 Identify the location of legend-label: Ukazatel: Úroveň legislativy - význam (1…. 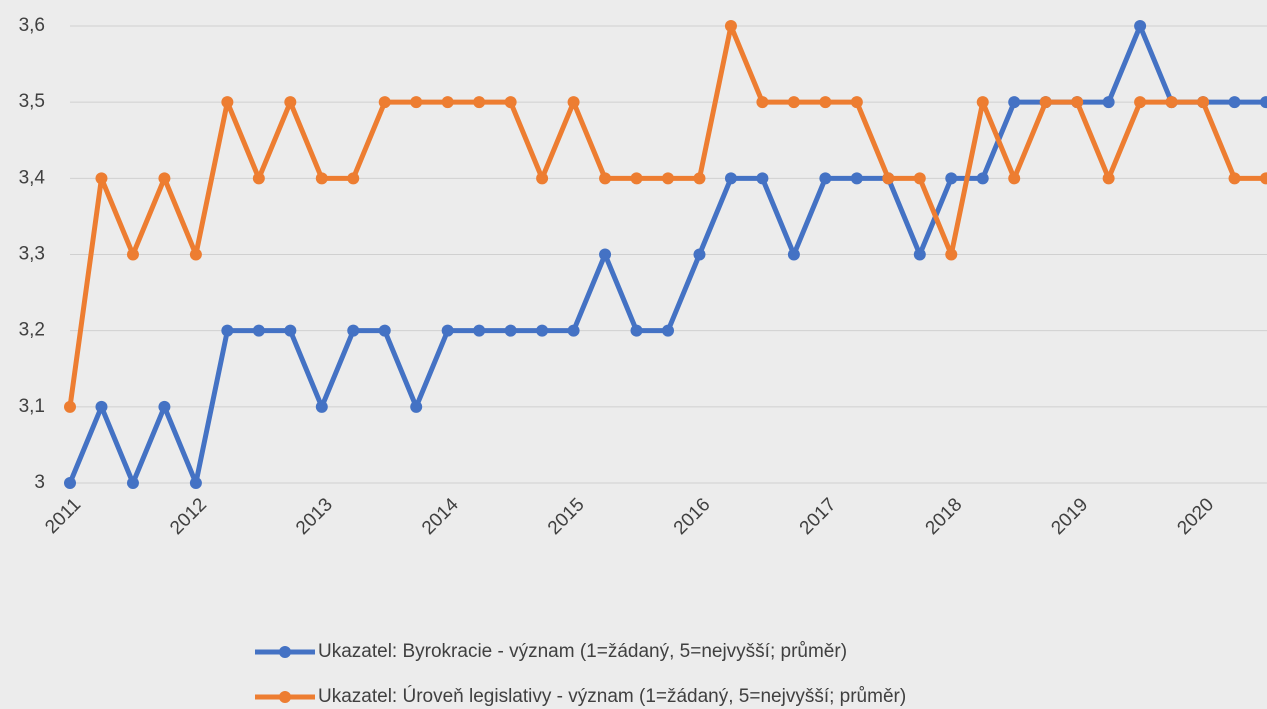
(612, 696).